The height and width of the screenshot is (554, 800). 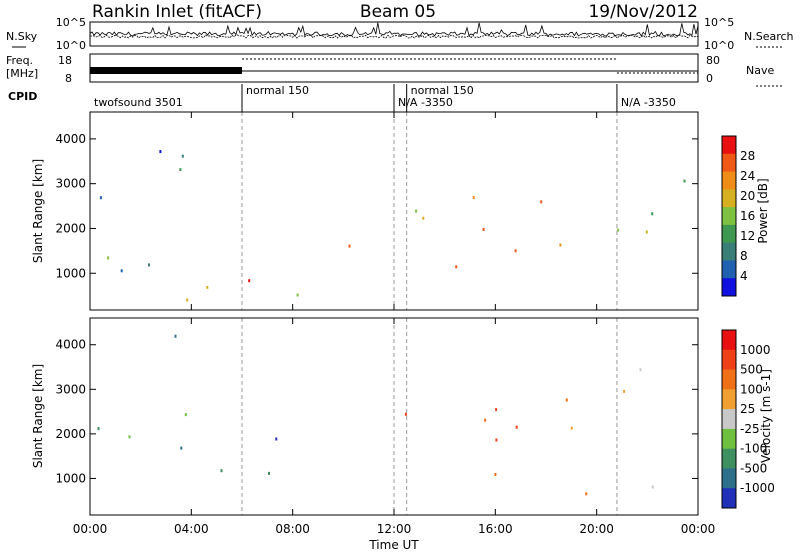 I want to click on station-title: Rankin Inlet (fitACF), so click(x=177, y=12).